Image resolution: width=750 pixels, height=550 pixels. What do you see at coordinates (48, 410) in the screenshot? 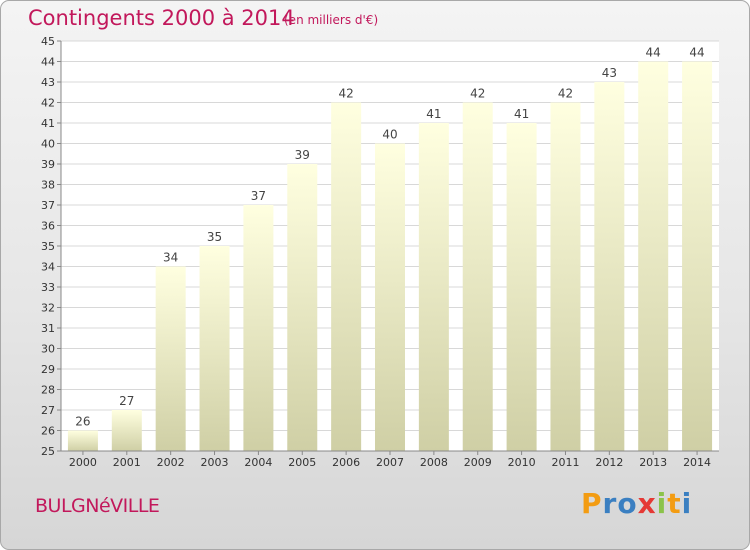
I see `y-tick-label: 27` at bounding box center [48, 410].